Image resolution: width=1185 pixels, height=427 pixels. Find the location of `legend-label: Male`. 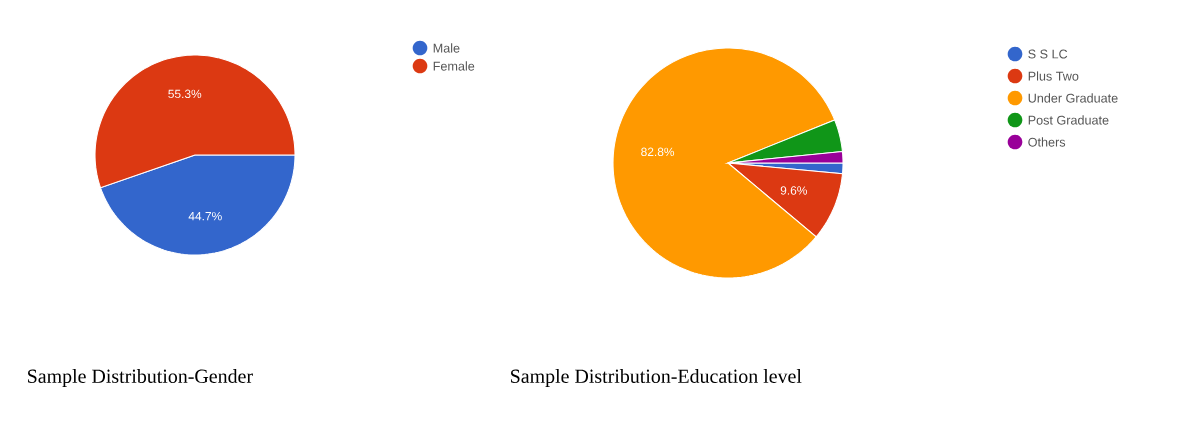

legend-label: Male is located at coordinates (446, 48).